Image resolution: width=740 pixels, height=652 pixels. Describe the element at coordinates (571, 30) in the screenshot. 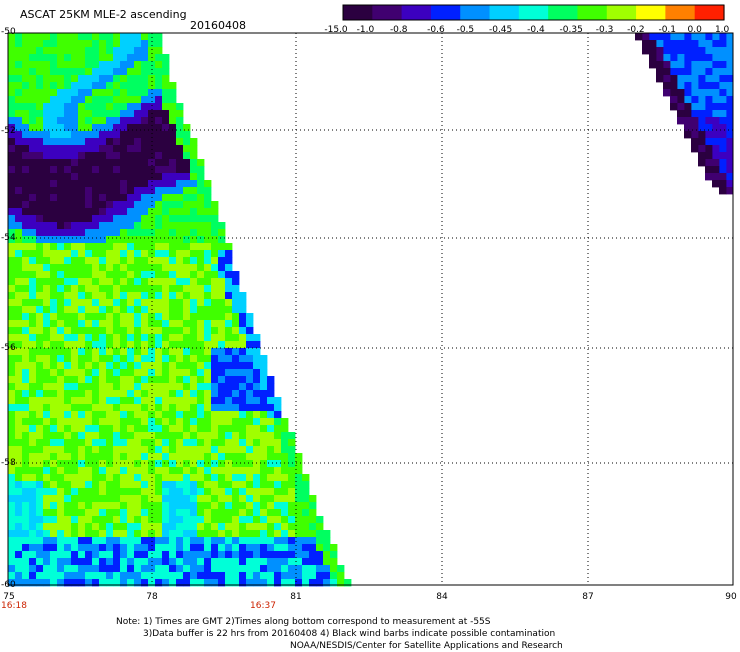

I see `colorbar-label: -0.35` at that location.